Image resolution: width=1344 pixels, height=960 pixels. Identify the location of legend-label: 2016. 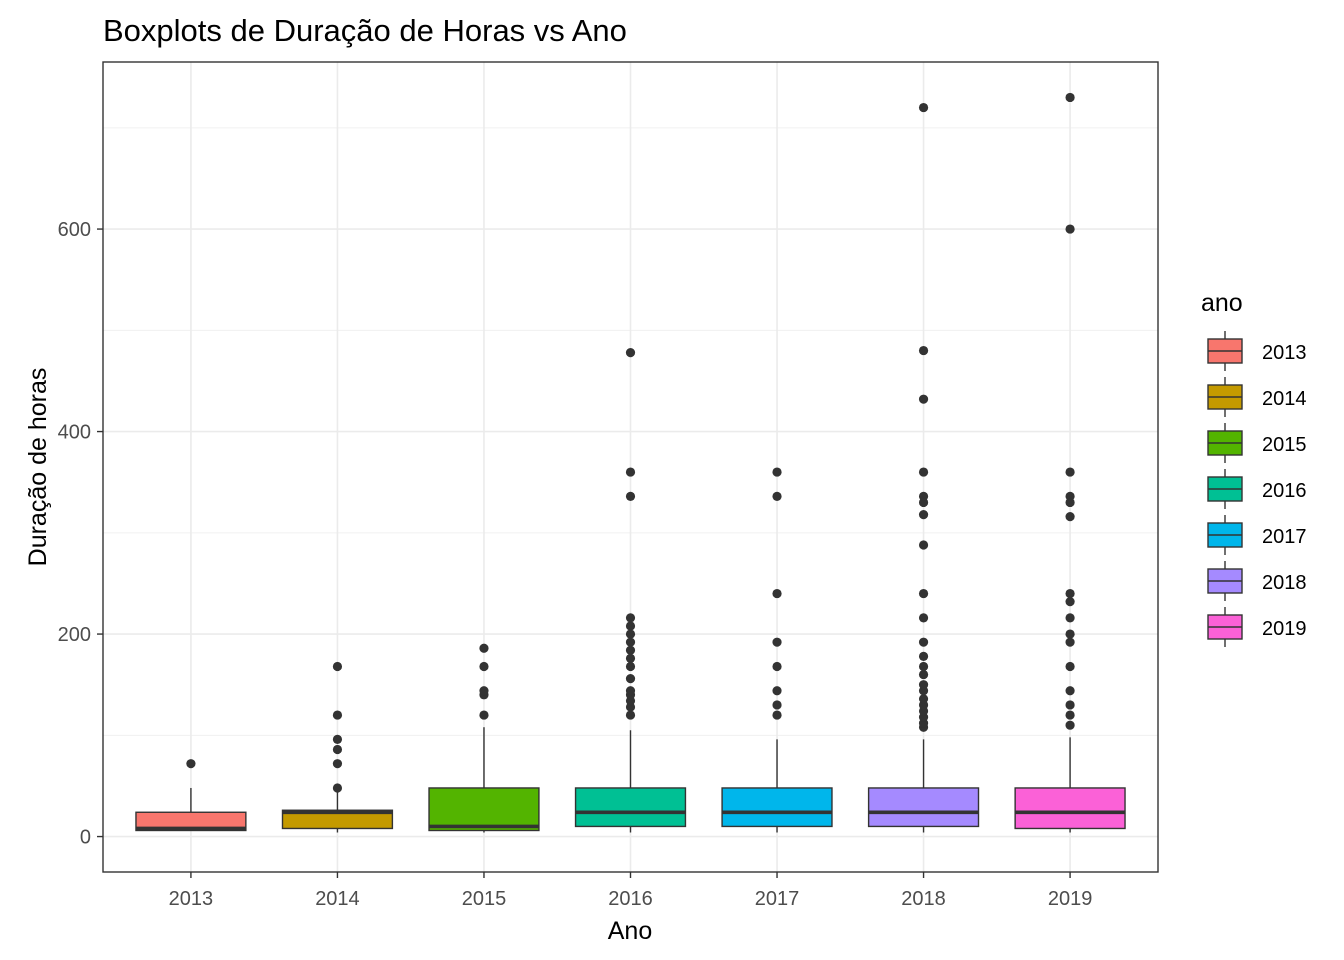
(1284, 491).